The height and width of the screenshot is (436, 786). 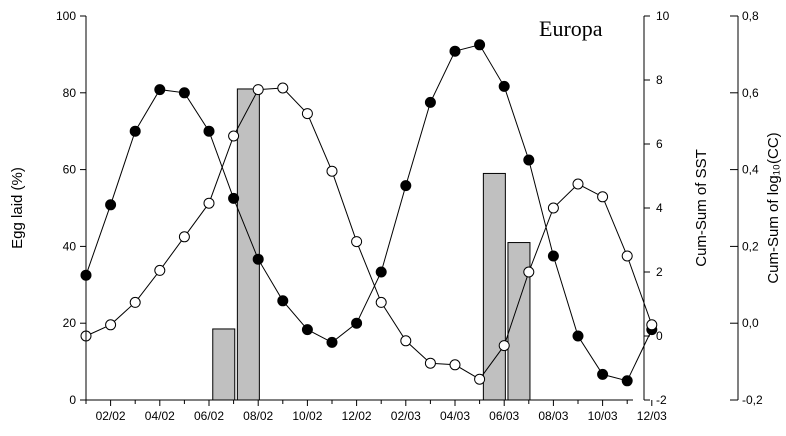 I want to click on x-tick-label-7: 04/03, so click(x=455, y=416).